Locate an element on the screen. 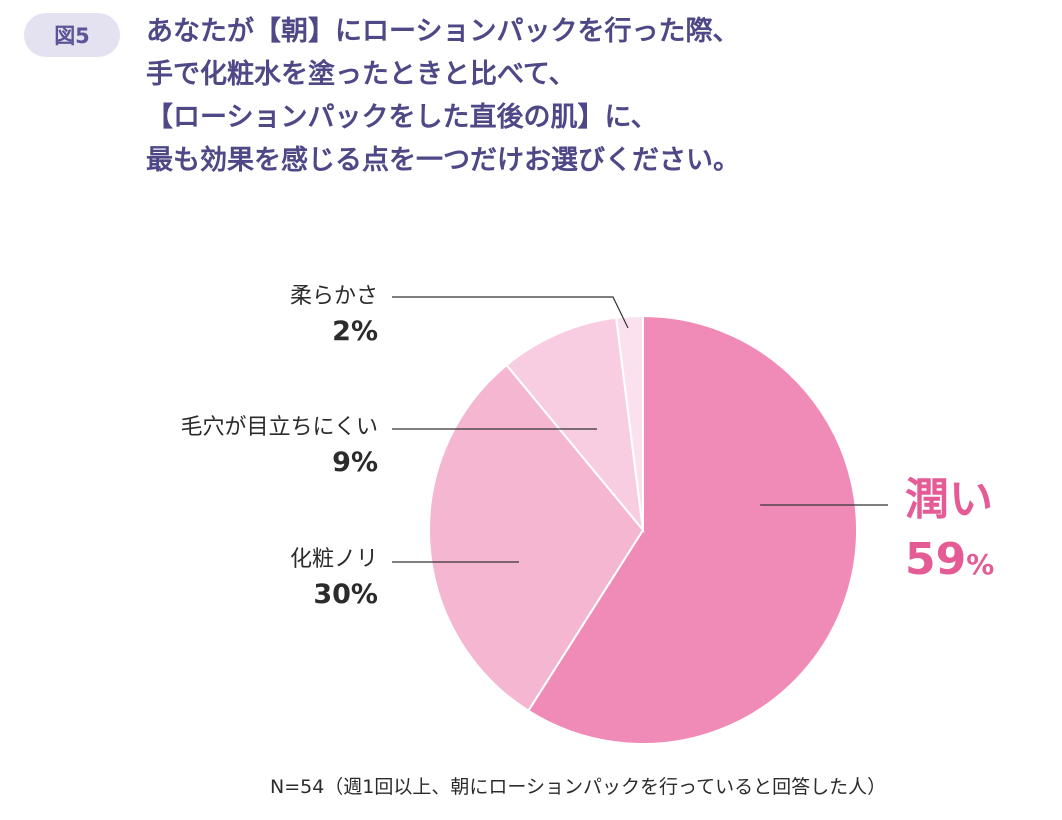 This screenshot has height=820, width=1062. pie-slice-pores is located at coordinates (575, 425).